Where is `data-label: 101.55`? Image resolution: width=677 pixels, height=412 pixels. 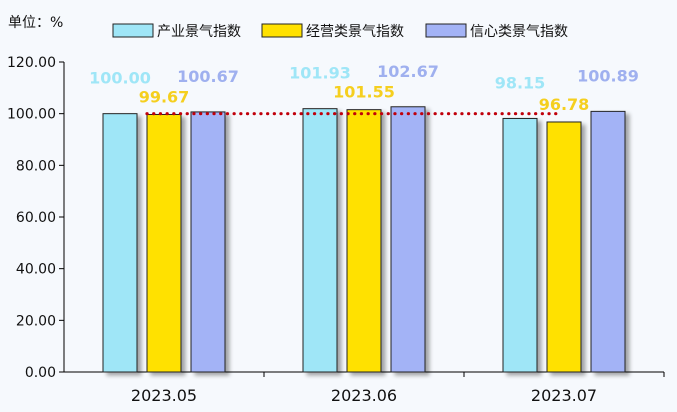
data-label: 101.55 is located at coordinates (364, 92).